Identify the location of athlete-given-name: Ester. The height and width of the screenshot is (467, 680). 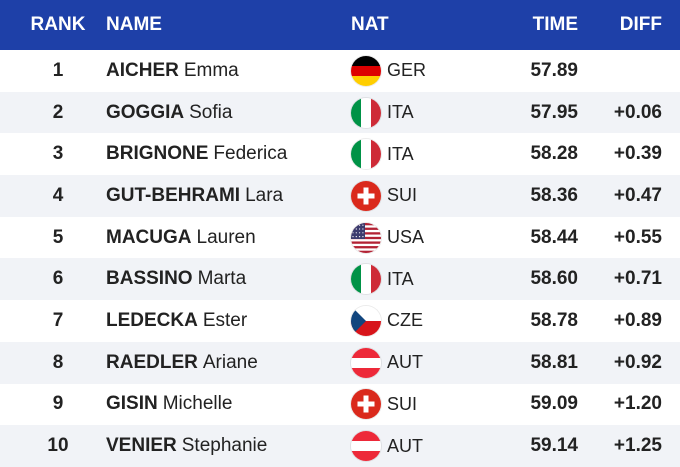
(225, 320).